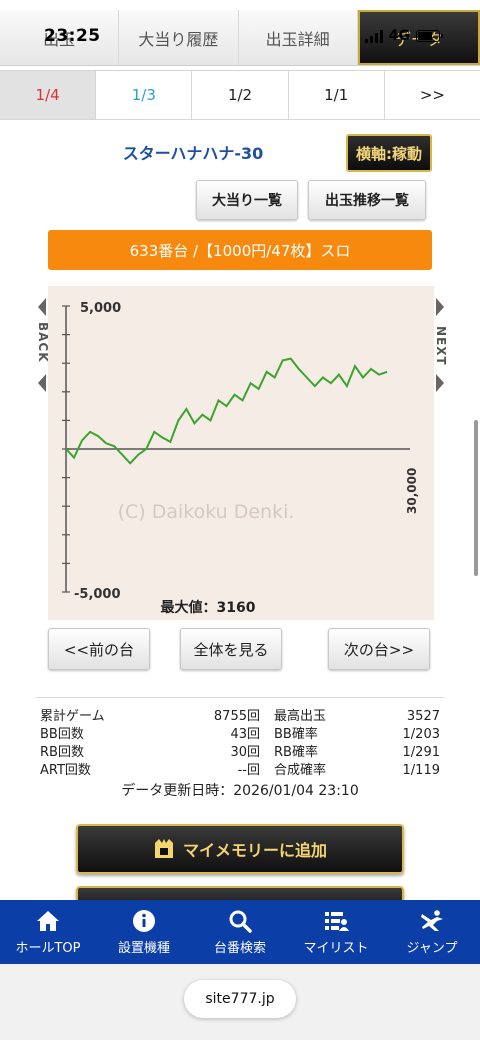 The image size is (480, 1040). Describe the element at coordinates (432, 948) in the screenshot. I see `nav-label: ジャンプ` at that location.